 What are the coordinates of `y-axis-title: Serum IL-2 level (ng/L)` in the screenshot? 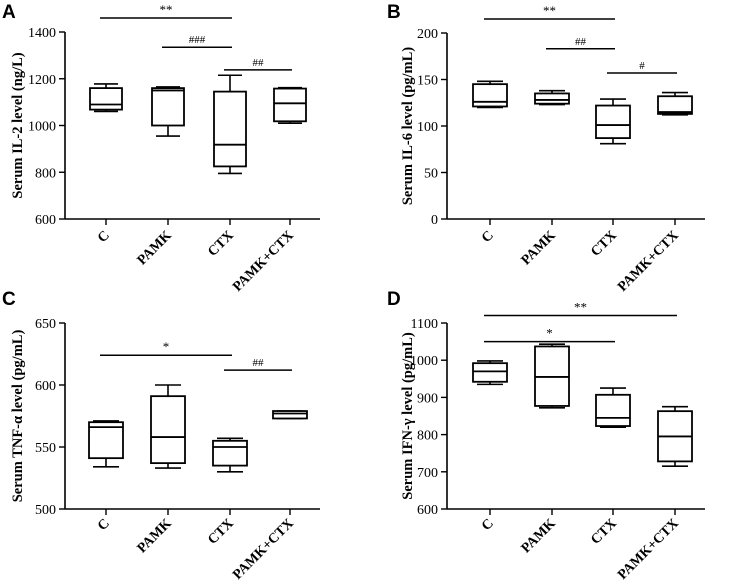 It's located at (18, 125).